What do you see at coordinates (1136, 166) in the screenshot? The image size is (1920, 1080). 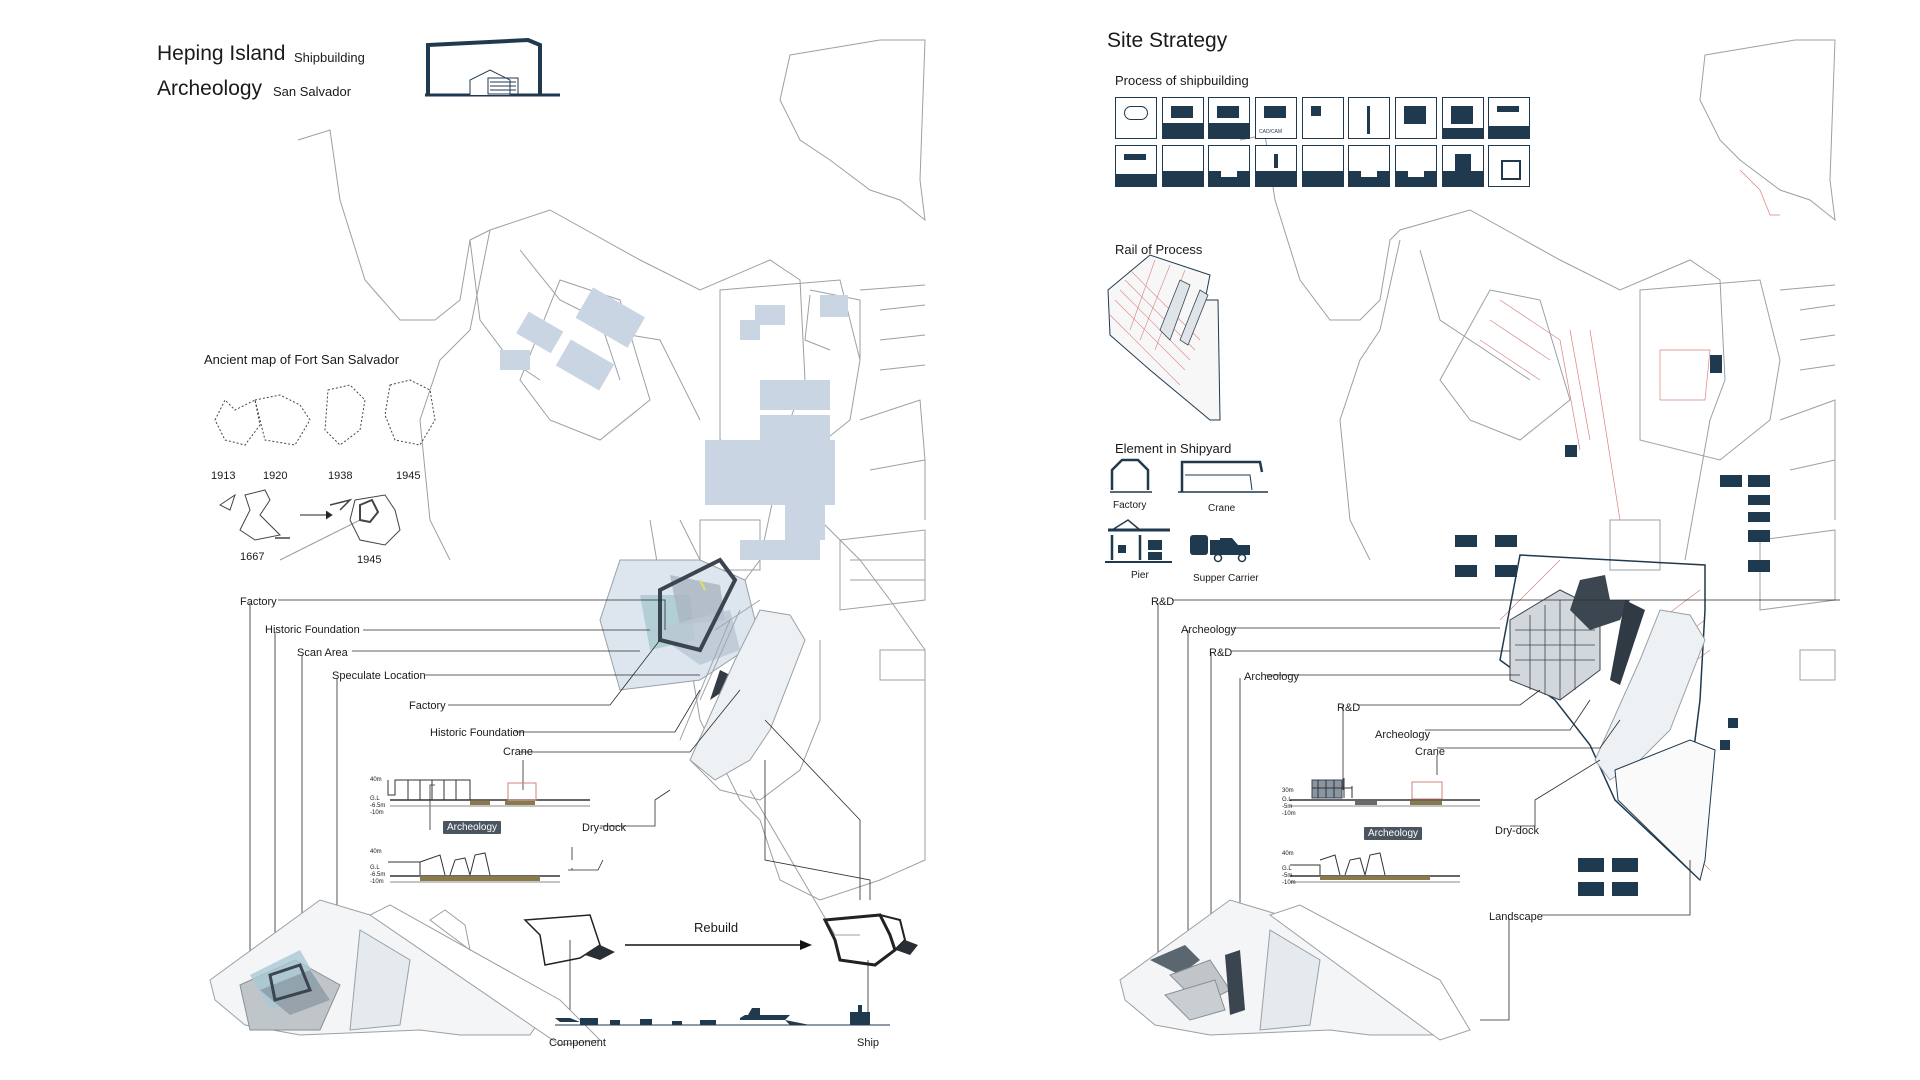 I see `process-step-10-icon` at bounding box center [1136, 166].